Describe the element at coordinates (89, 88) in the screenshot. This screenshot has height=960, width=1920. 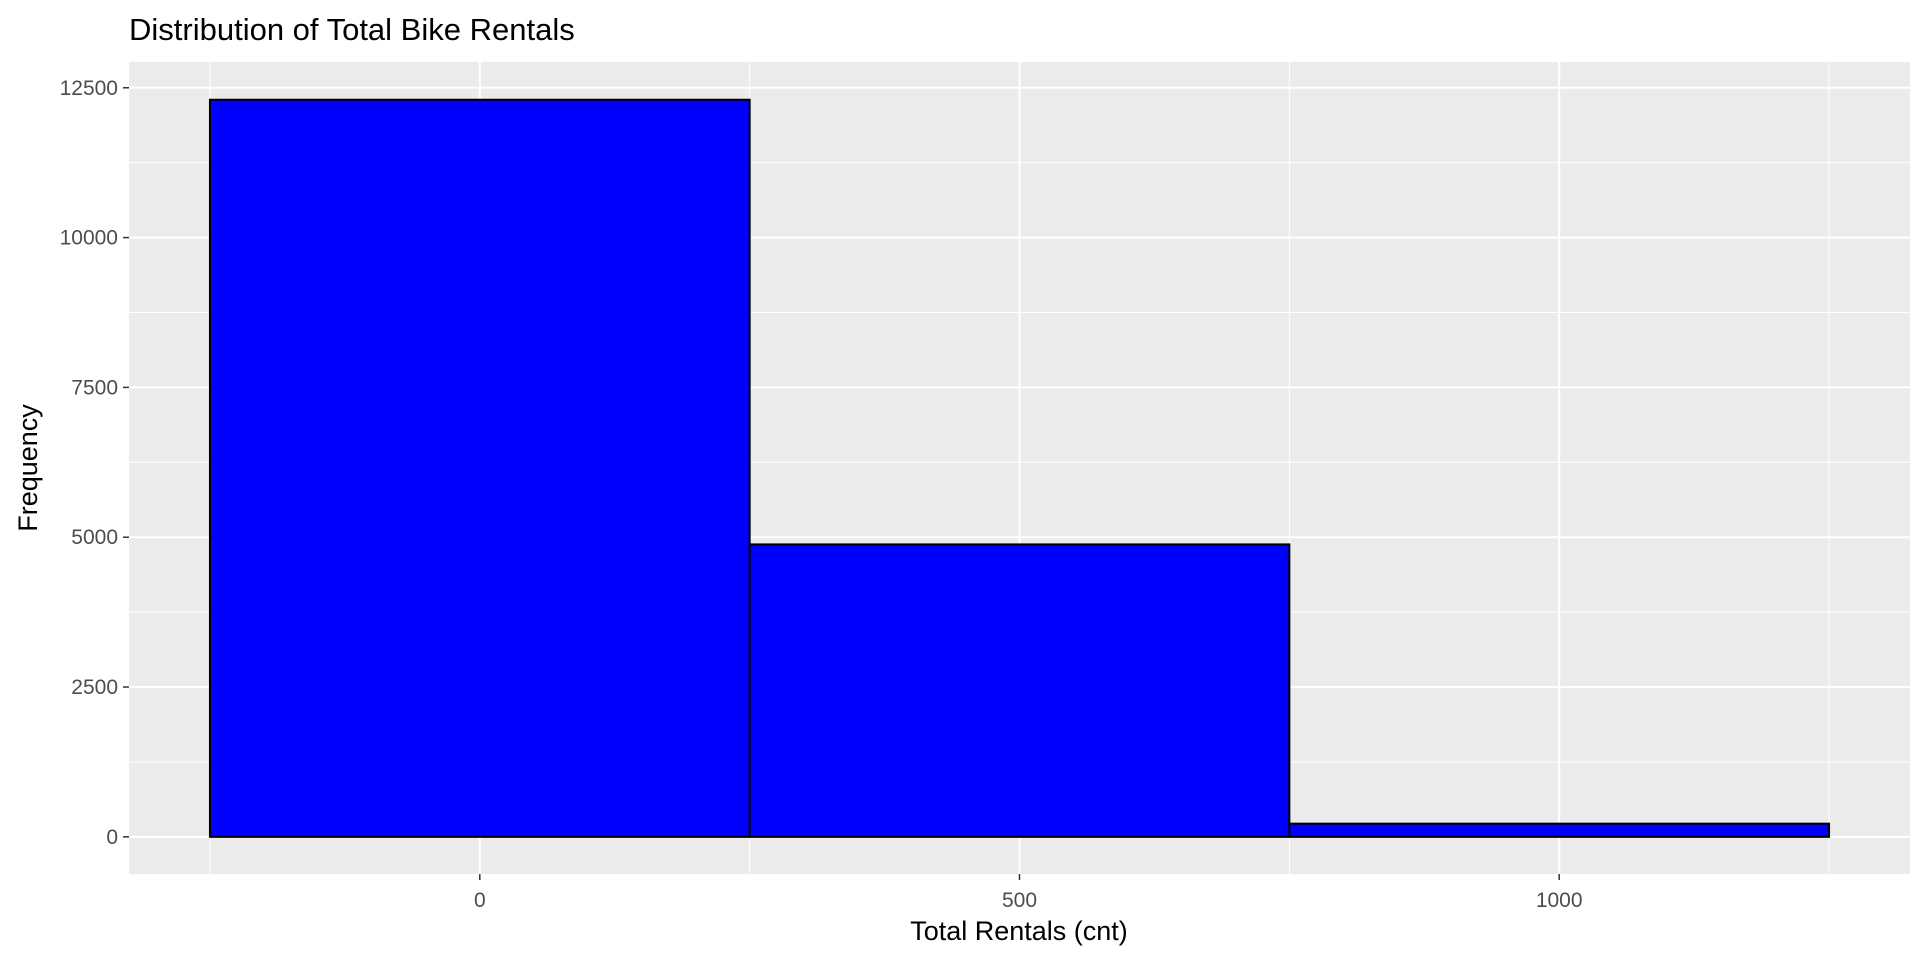
I see `y-tick-label: 12500` at that location.